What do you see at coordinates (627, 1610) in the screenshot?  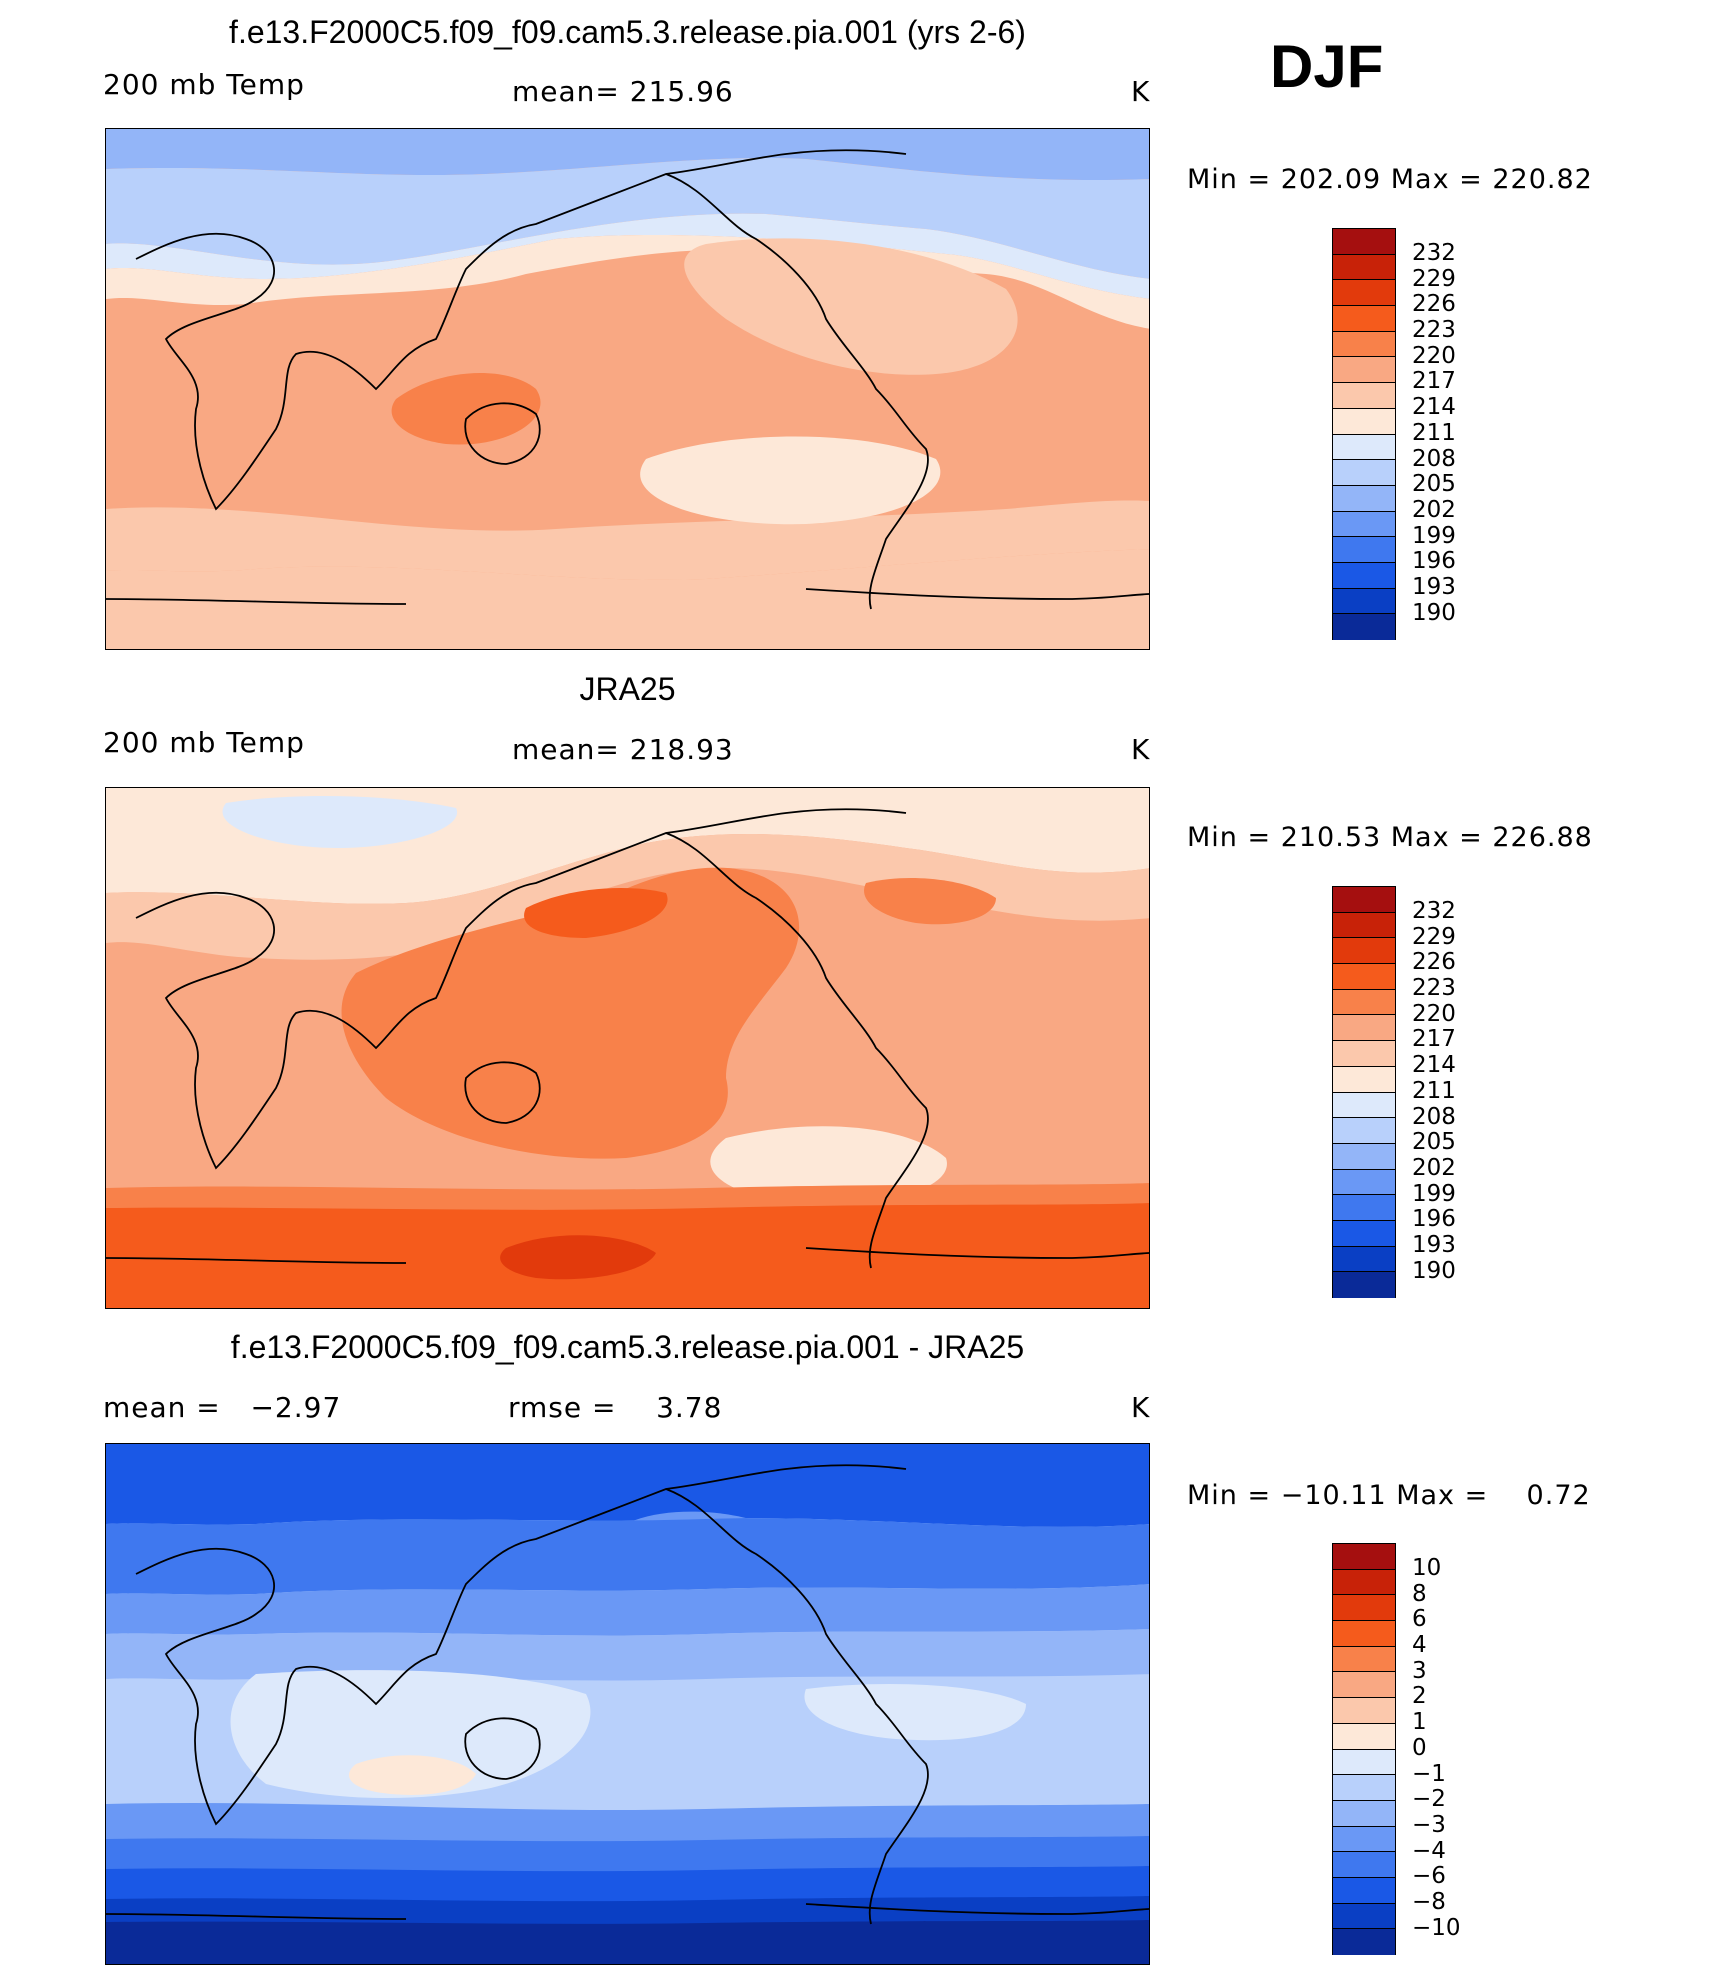 I see `panel-3-band-n2` at bounding box center [627, 1610].